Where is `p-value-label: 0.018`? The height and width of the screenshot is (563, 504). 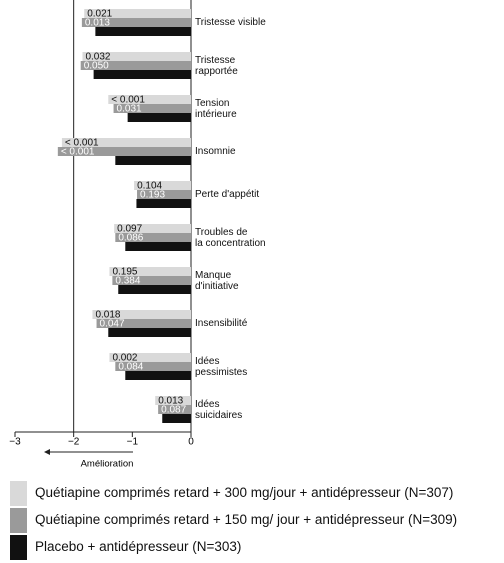
p-value-label: 0.018 is located at coordinates (107, 315).